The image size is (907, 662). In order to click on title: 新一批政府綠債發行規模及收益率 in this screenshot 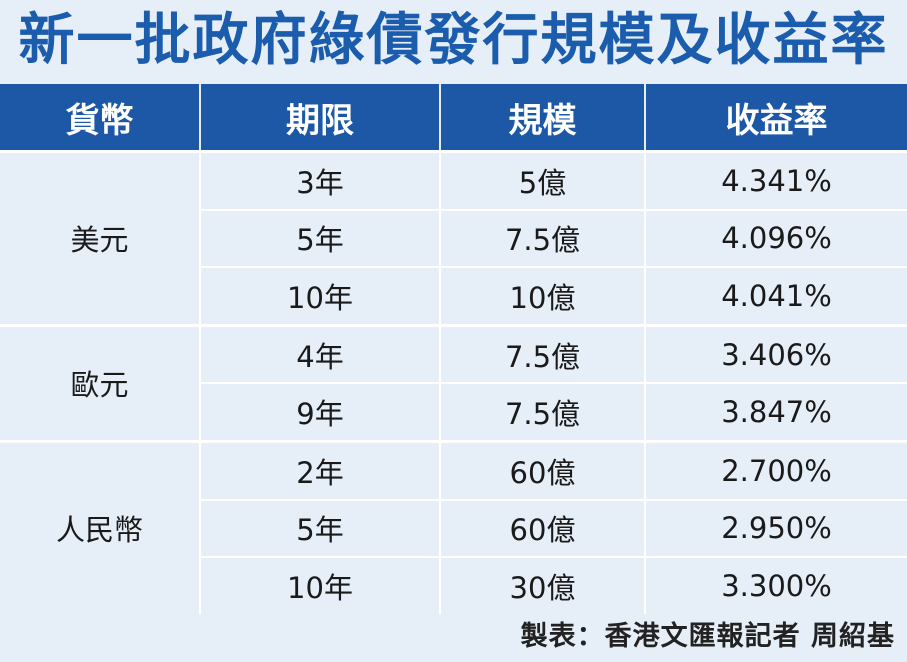, I will do `click(453, 40)`.